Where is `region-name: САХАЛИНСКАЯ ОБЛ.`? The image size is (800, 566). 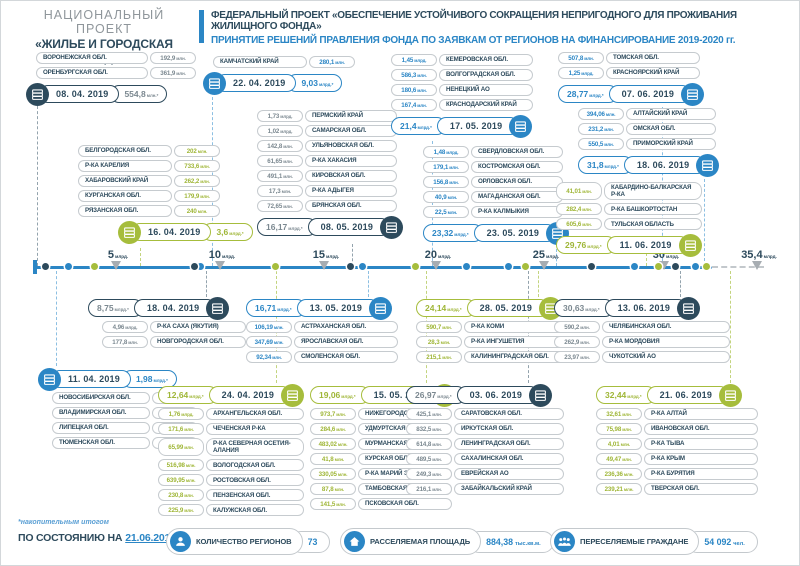
region-name: САХАЛИНСКАЯ ОБЛ. is located at coordinates (509, 459).